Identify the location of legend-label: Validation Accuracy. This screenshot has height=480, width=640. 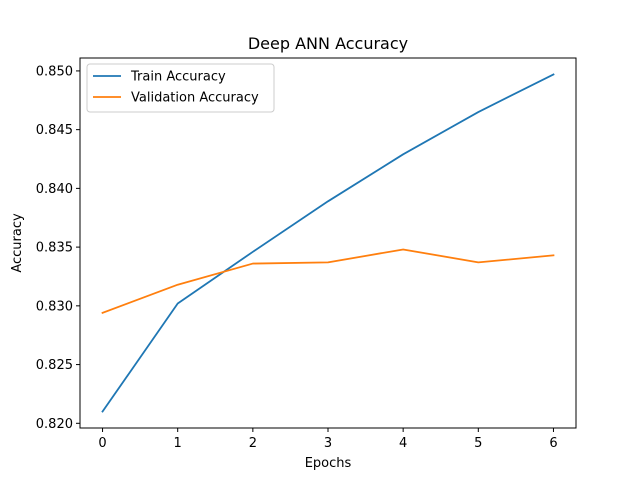
(195, 98).